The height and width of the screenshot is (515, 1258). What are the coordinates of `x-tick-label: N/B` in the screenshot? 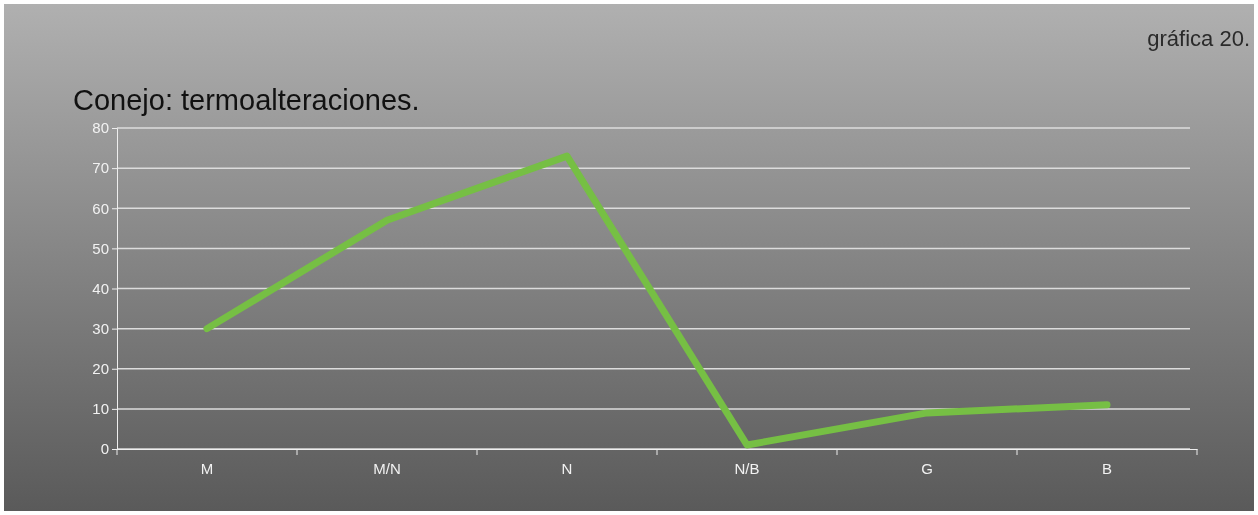 It's located at (747, 468).